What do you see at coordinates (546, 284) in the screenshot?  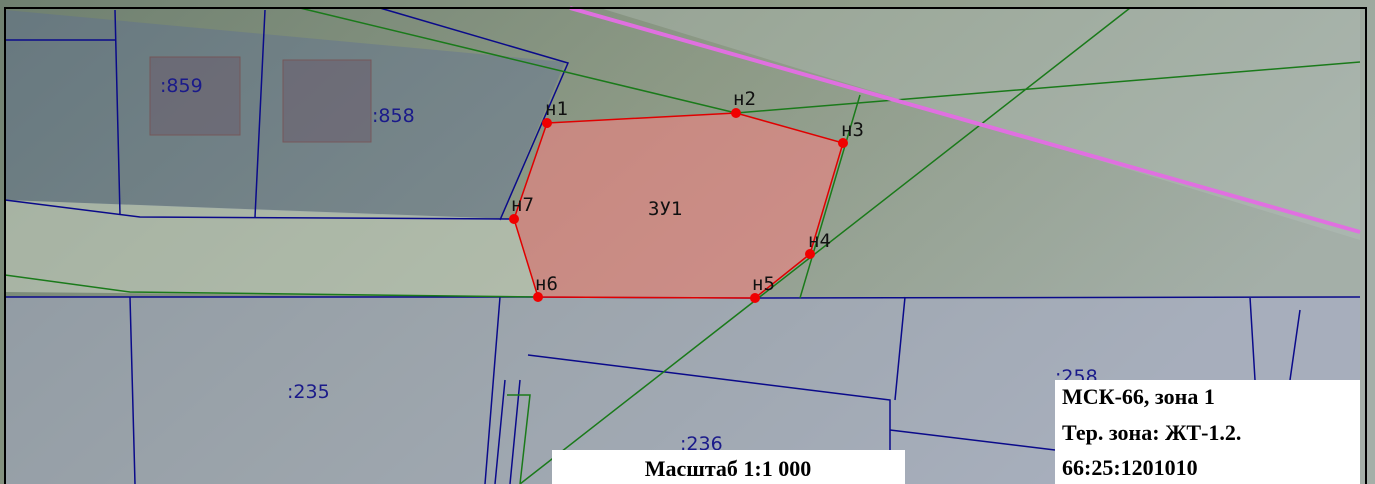 I see `point-label: н6` at bounding box center [546, 284].